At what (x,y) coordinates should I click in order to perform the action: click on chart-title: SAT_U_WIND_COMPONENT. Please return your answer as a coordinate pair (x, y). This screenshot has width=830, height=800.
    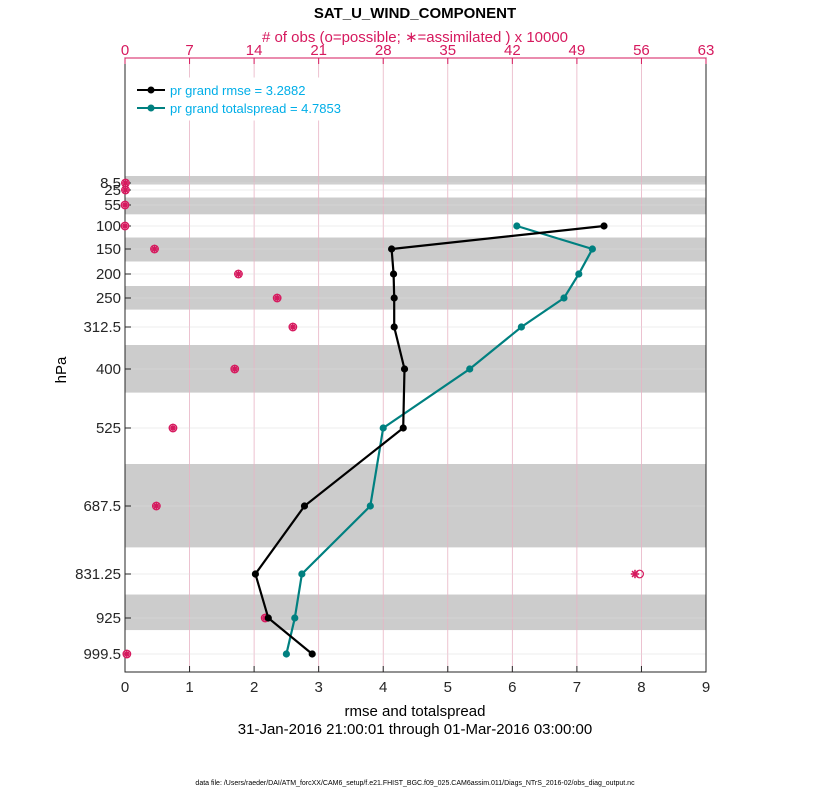
    Looking at the image, I should click on (415, 13).